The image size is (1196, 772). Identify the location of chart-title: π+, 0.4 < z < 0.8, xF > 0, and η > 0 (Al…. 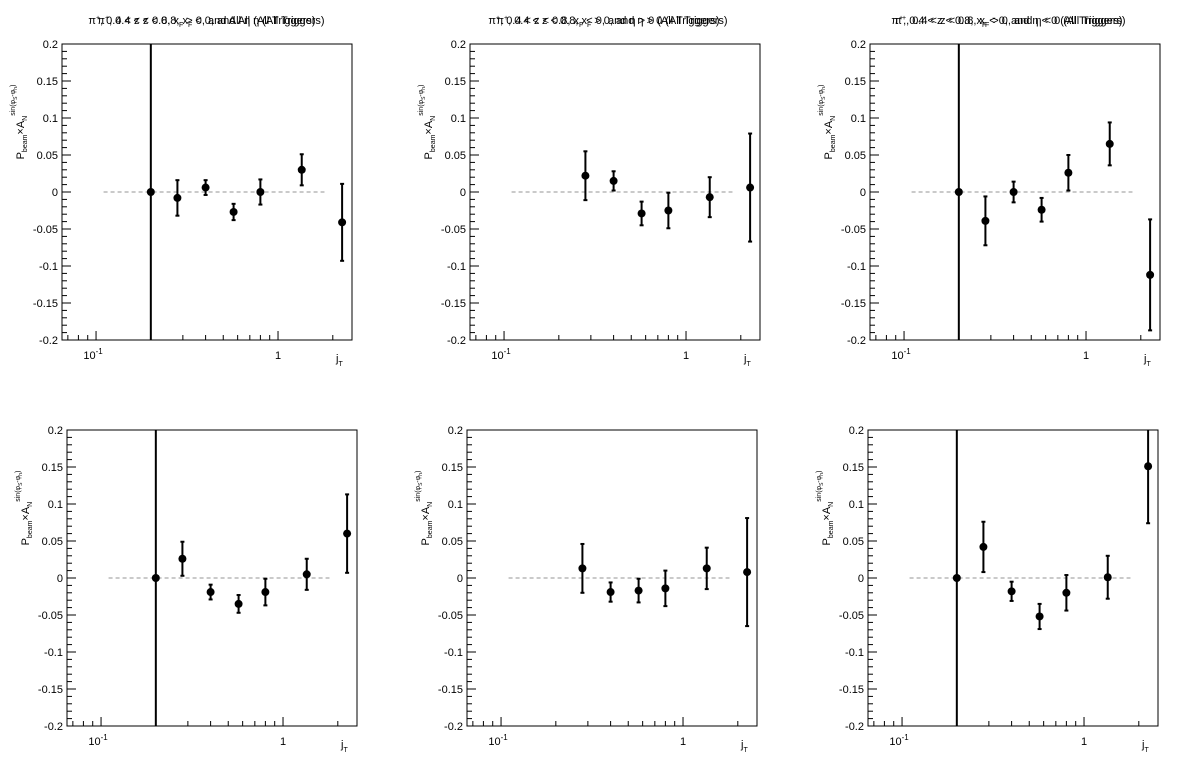
(611, 22).